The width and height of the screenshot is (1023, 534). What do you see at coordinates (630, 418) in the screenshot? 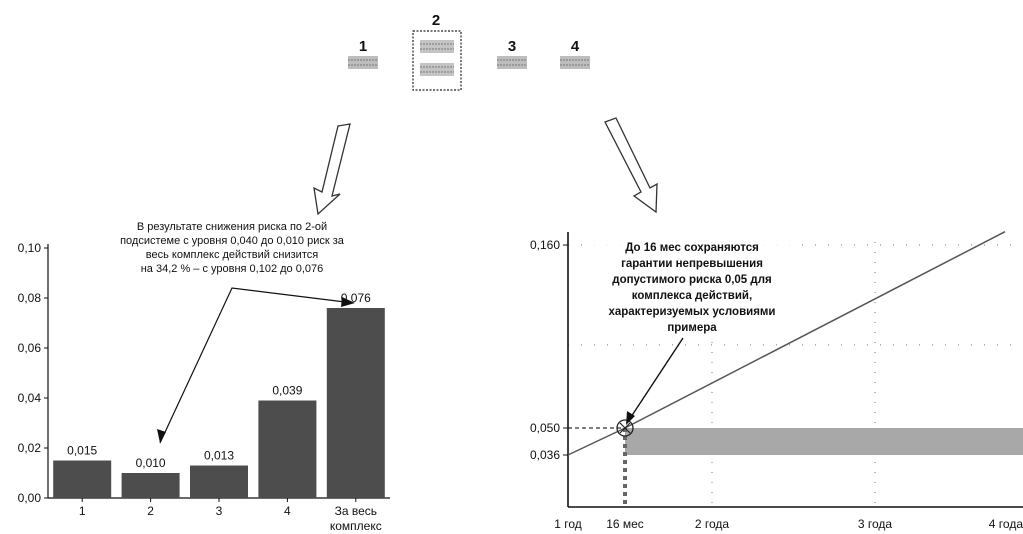
I see `annotation-pointer-head` at bounding box center [630, 418].